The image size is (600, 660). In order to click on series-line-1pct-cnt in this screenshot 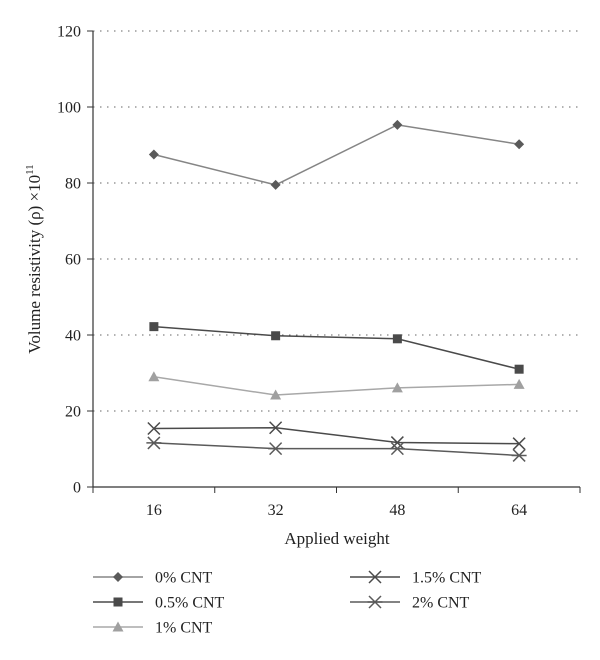, I will do `click(336, 386)`.